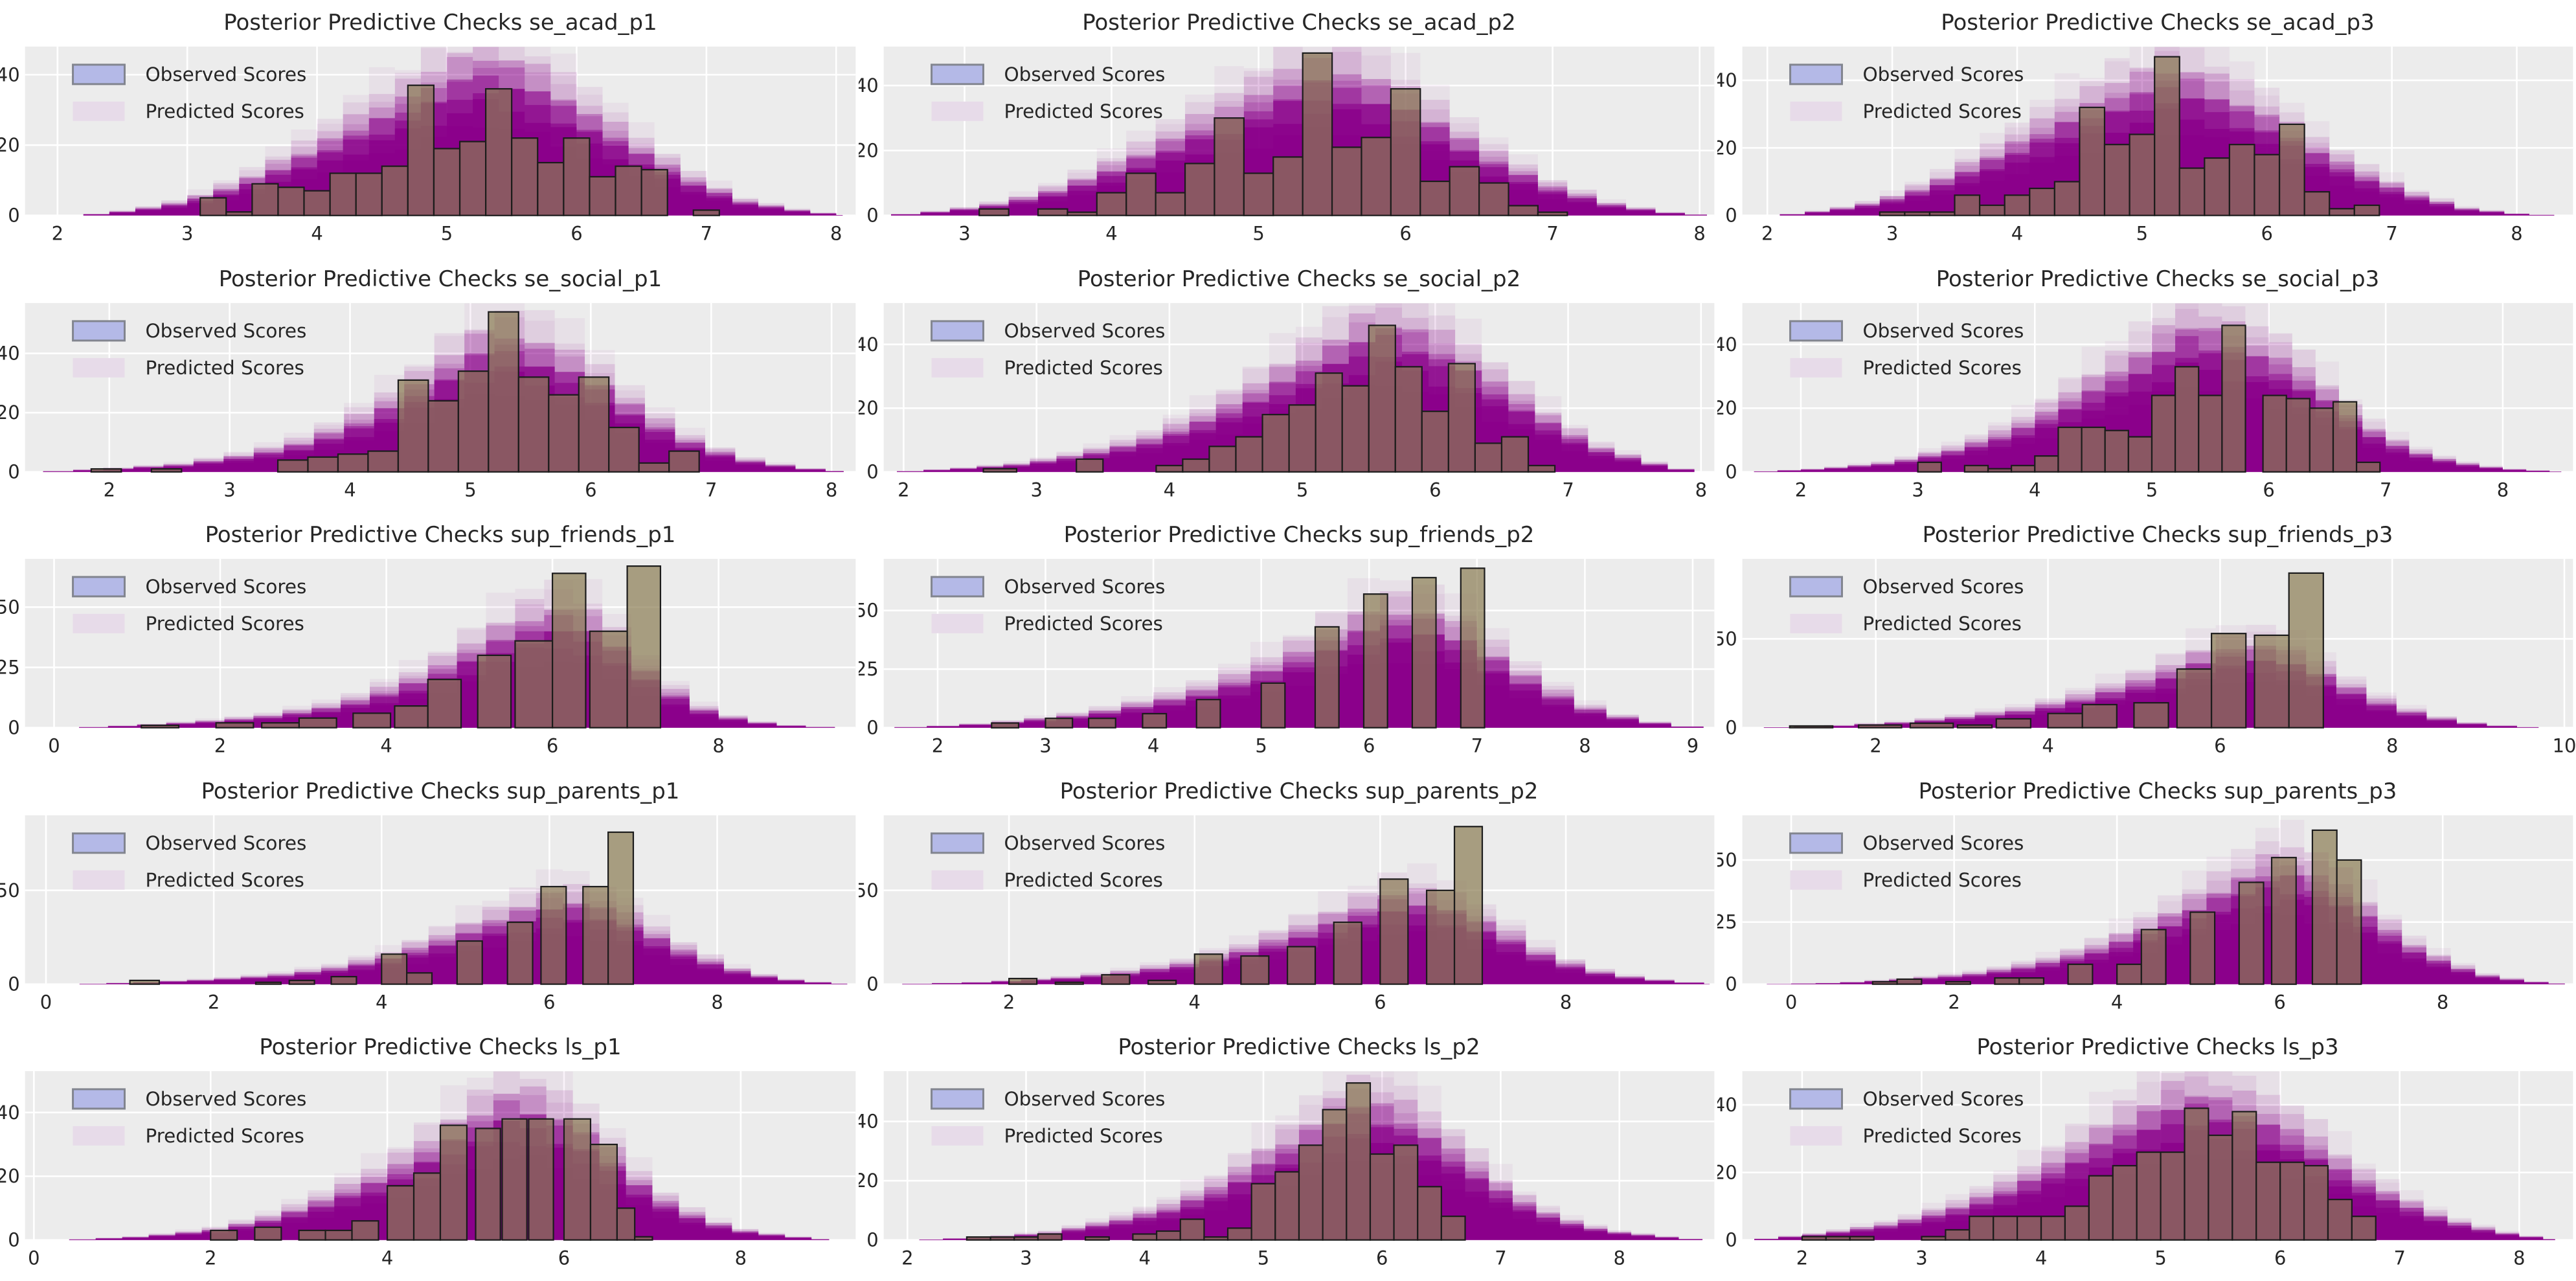 The height and width of the screenshot is (1281, 2576). I want to click on y-tick-label: 50, so click(1727, 639).